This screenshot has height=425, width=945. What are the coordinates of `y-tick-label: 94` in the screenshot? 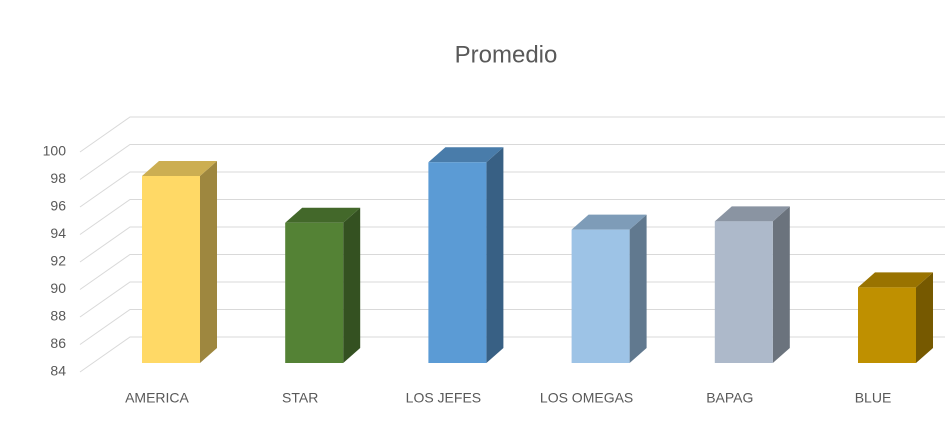 It's located at (58, 233).